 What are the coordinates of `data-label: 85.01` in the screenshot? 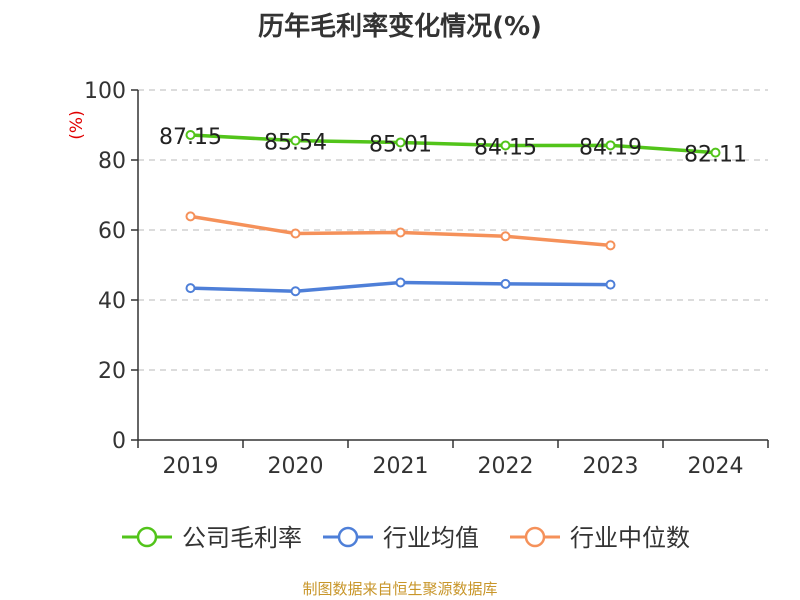 It's located at (400, 144).